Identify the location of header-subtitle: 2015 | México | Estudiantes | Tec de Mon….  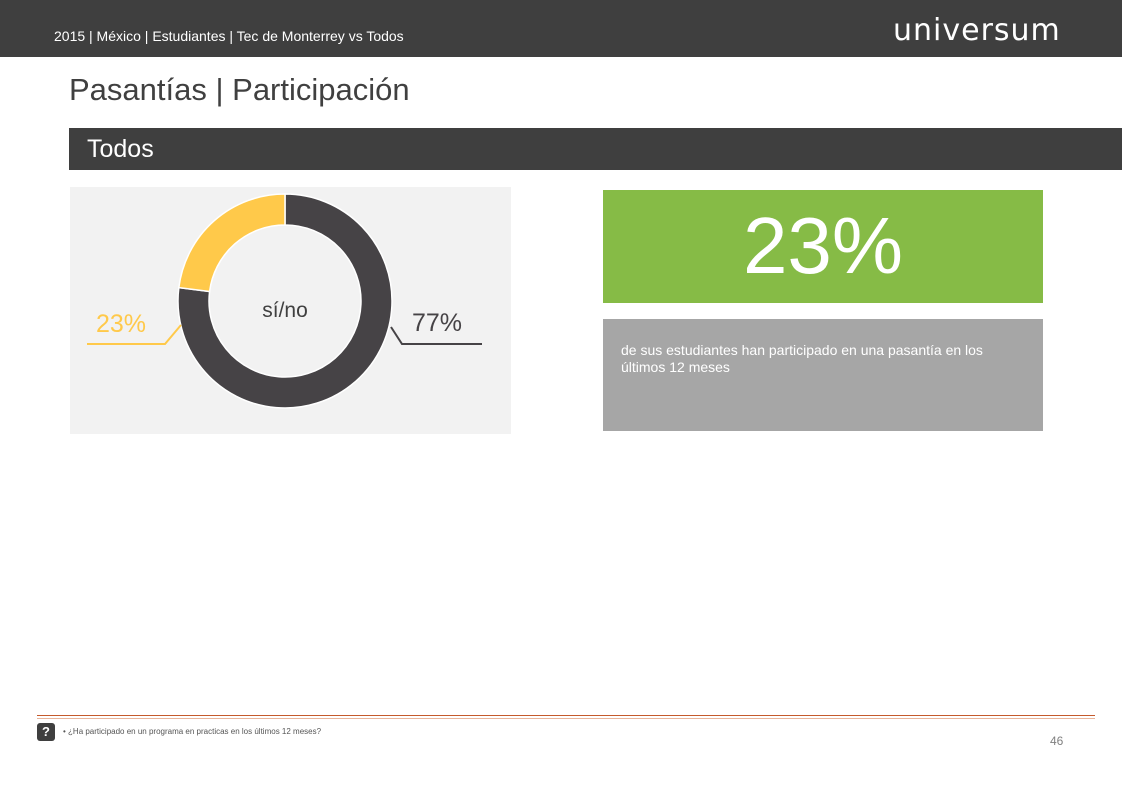
(229, 36).